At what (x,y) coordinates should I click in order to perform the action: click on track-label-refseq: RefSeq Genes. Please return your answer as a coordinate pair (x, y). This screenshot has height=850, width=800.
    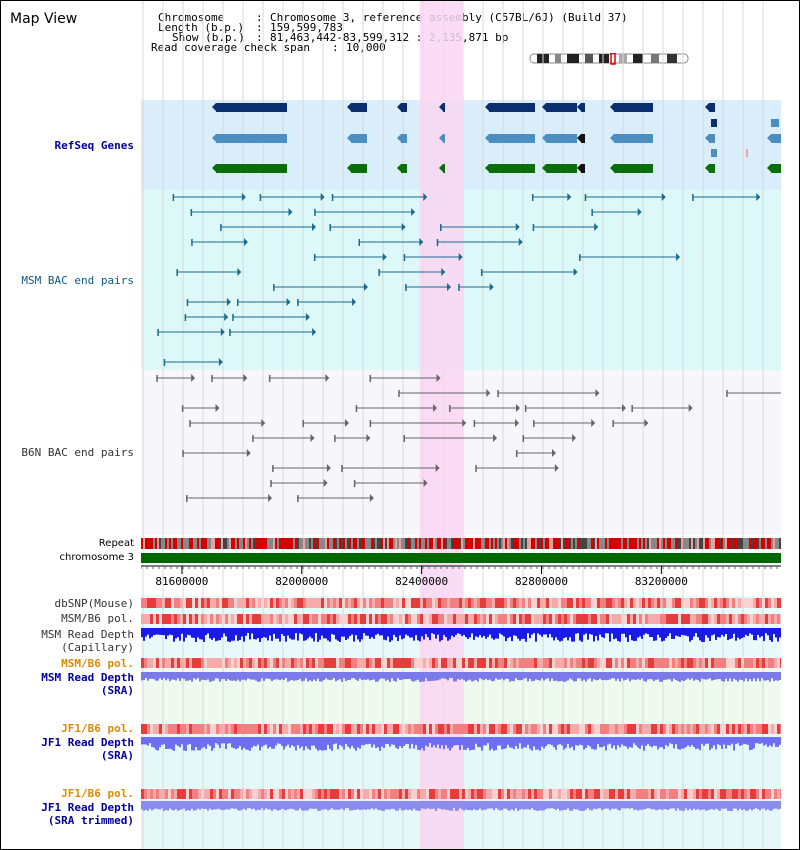
    Looking at the image, I should click on (94, 145).